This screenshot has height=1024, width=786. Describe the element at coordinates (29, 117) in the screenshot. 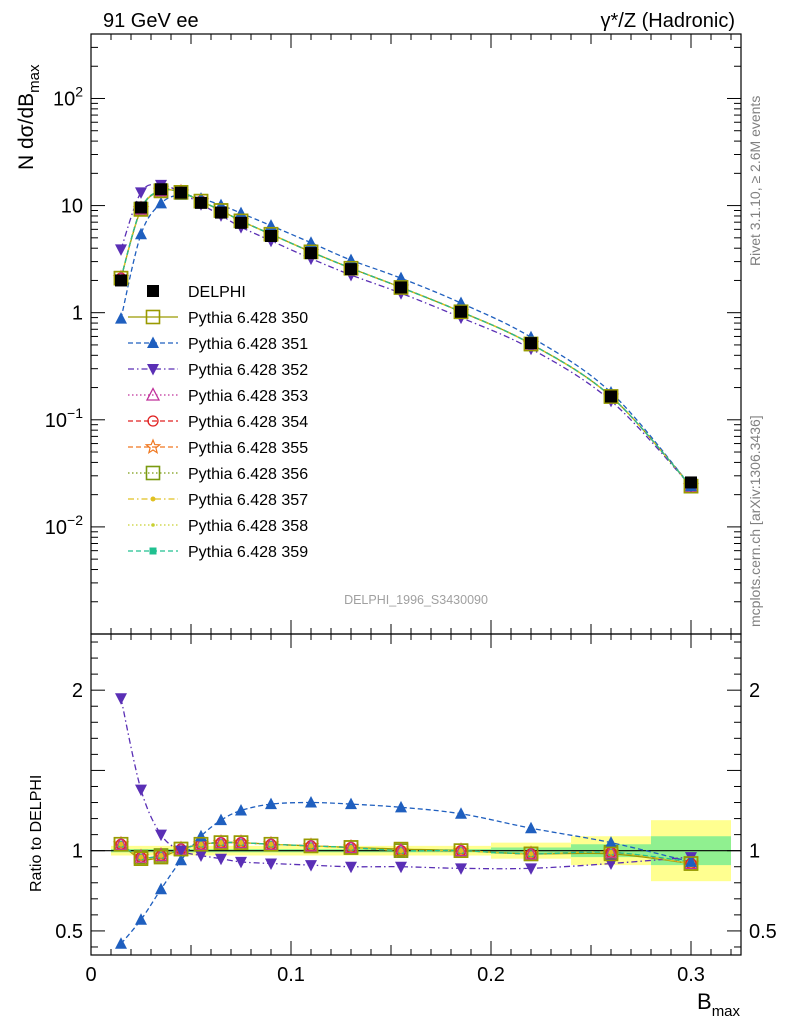

I see `main-y-axis-label: N dσ/dBmax` at that location.